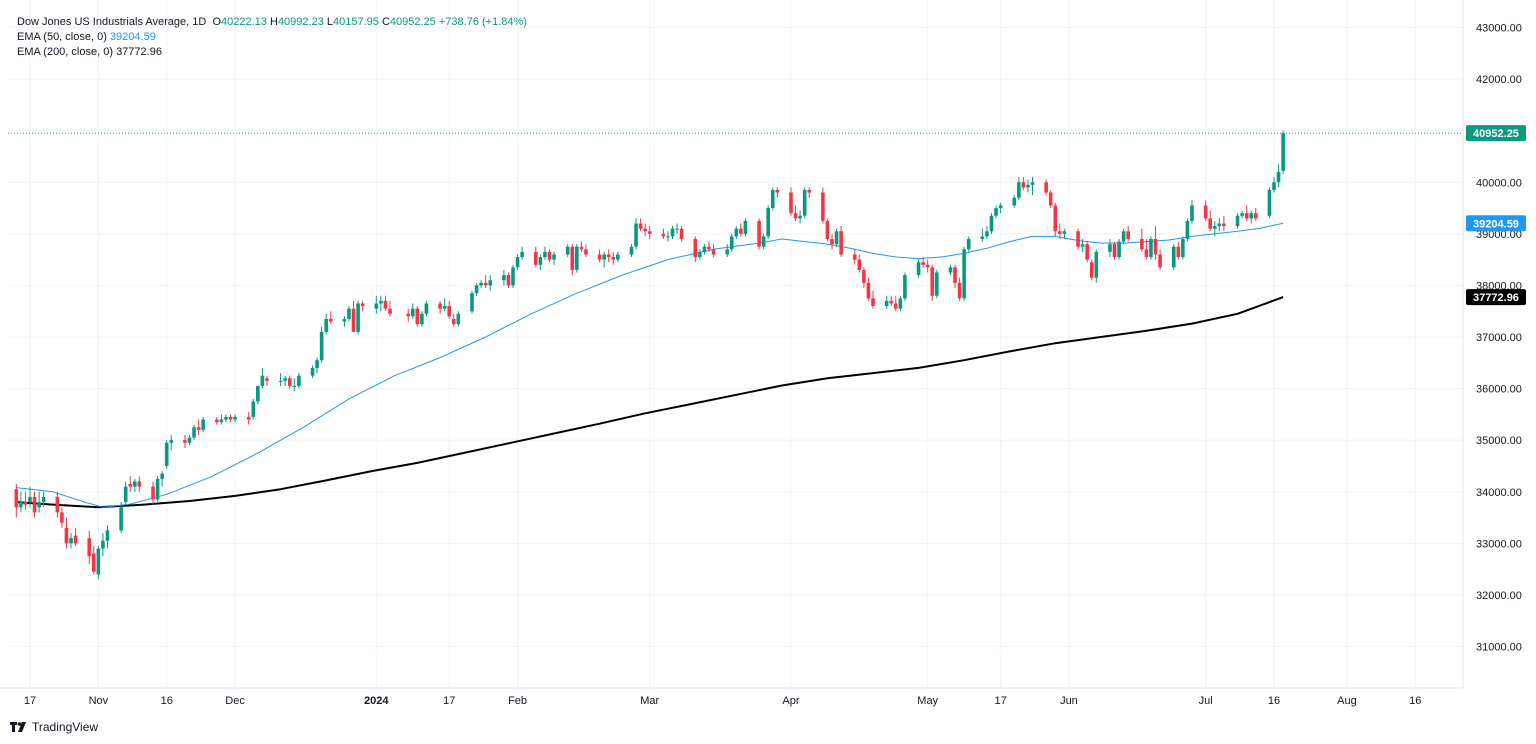 This screenshot has width=1536, height=744. I want to click on legend-open-label: O, so click(217, 22).